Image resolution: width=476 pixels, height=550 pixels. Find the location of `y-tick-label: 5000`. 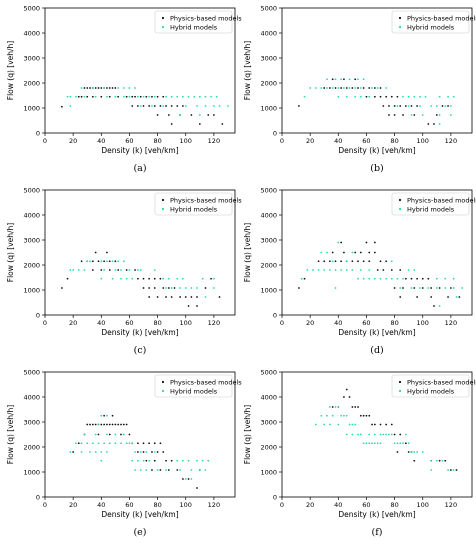

y-tick-label: 5000 is located at coordinates (268, 8).